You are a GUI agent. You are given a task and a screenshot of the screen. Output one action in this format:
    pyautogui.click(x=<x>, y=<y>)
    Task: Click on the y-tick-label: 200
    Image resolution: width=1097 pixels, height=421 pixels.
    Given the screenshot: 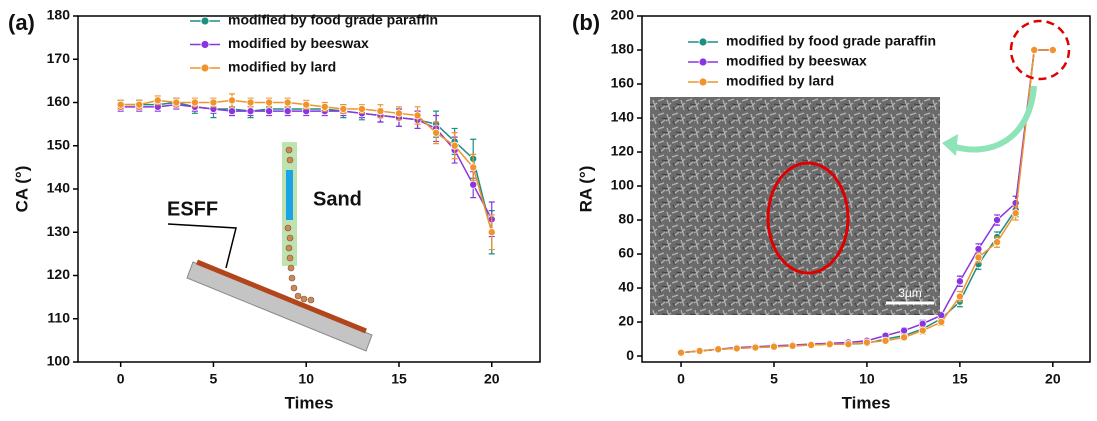 What is the action you would take?
    pyautogui.click(x=623, y=15)
    